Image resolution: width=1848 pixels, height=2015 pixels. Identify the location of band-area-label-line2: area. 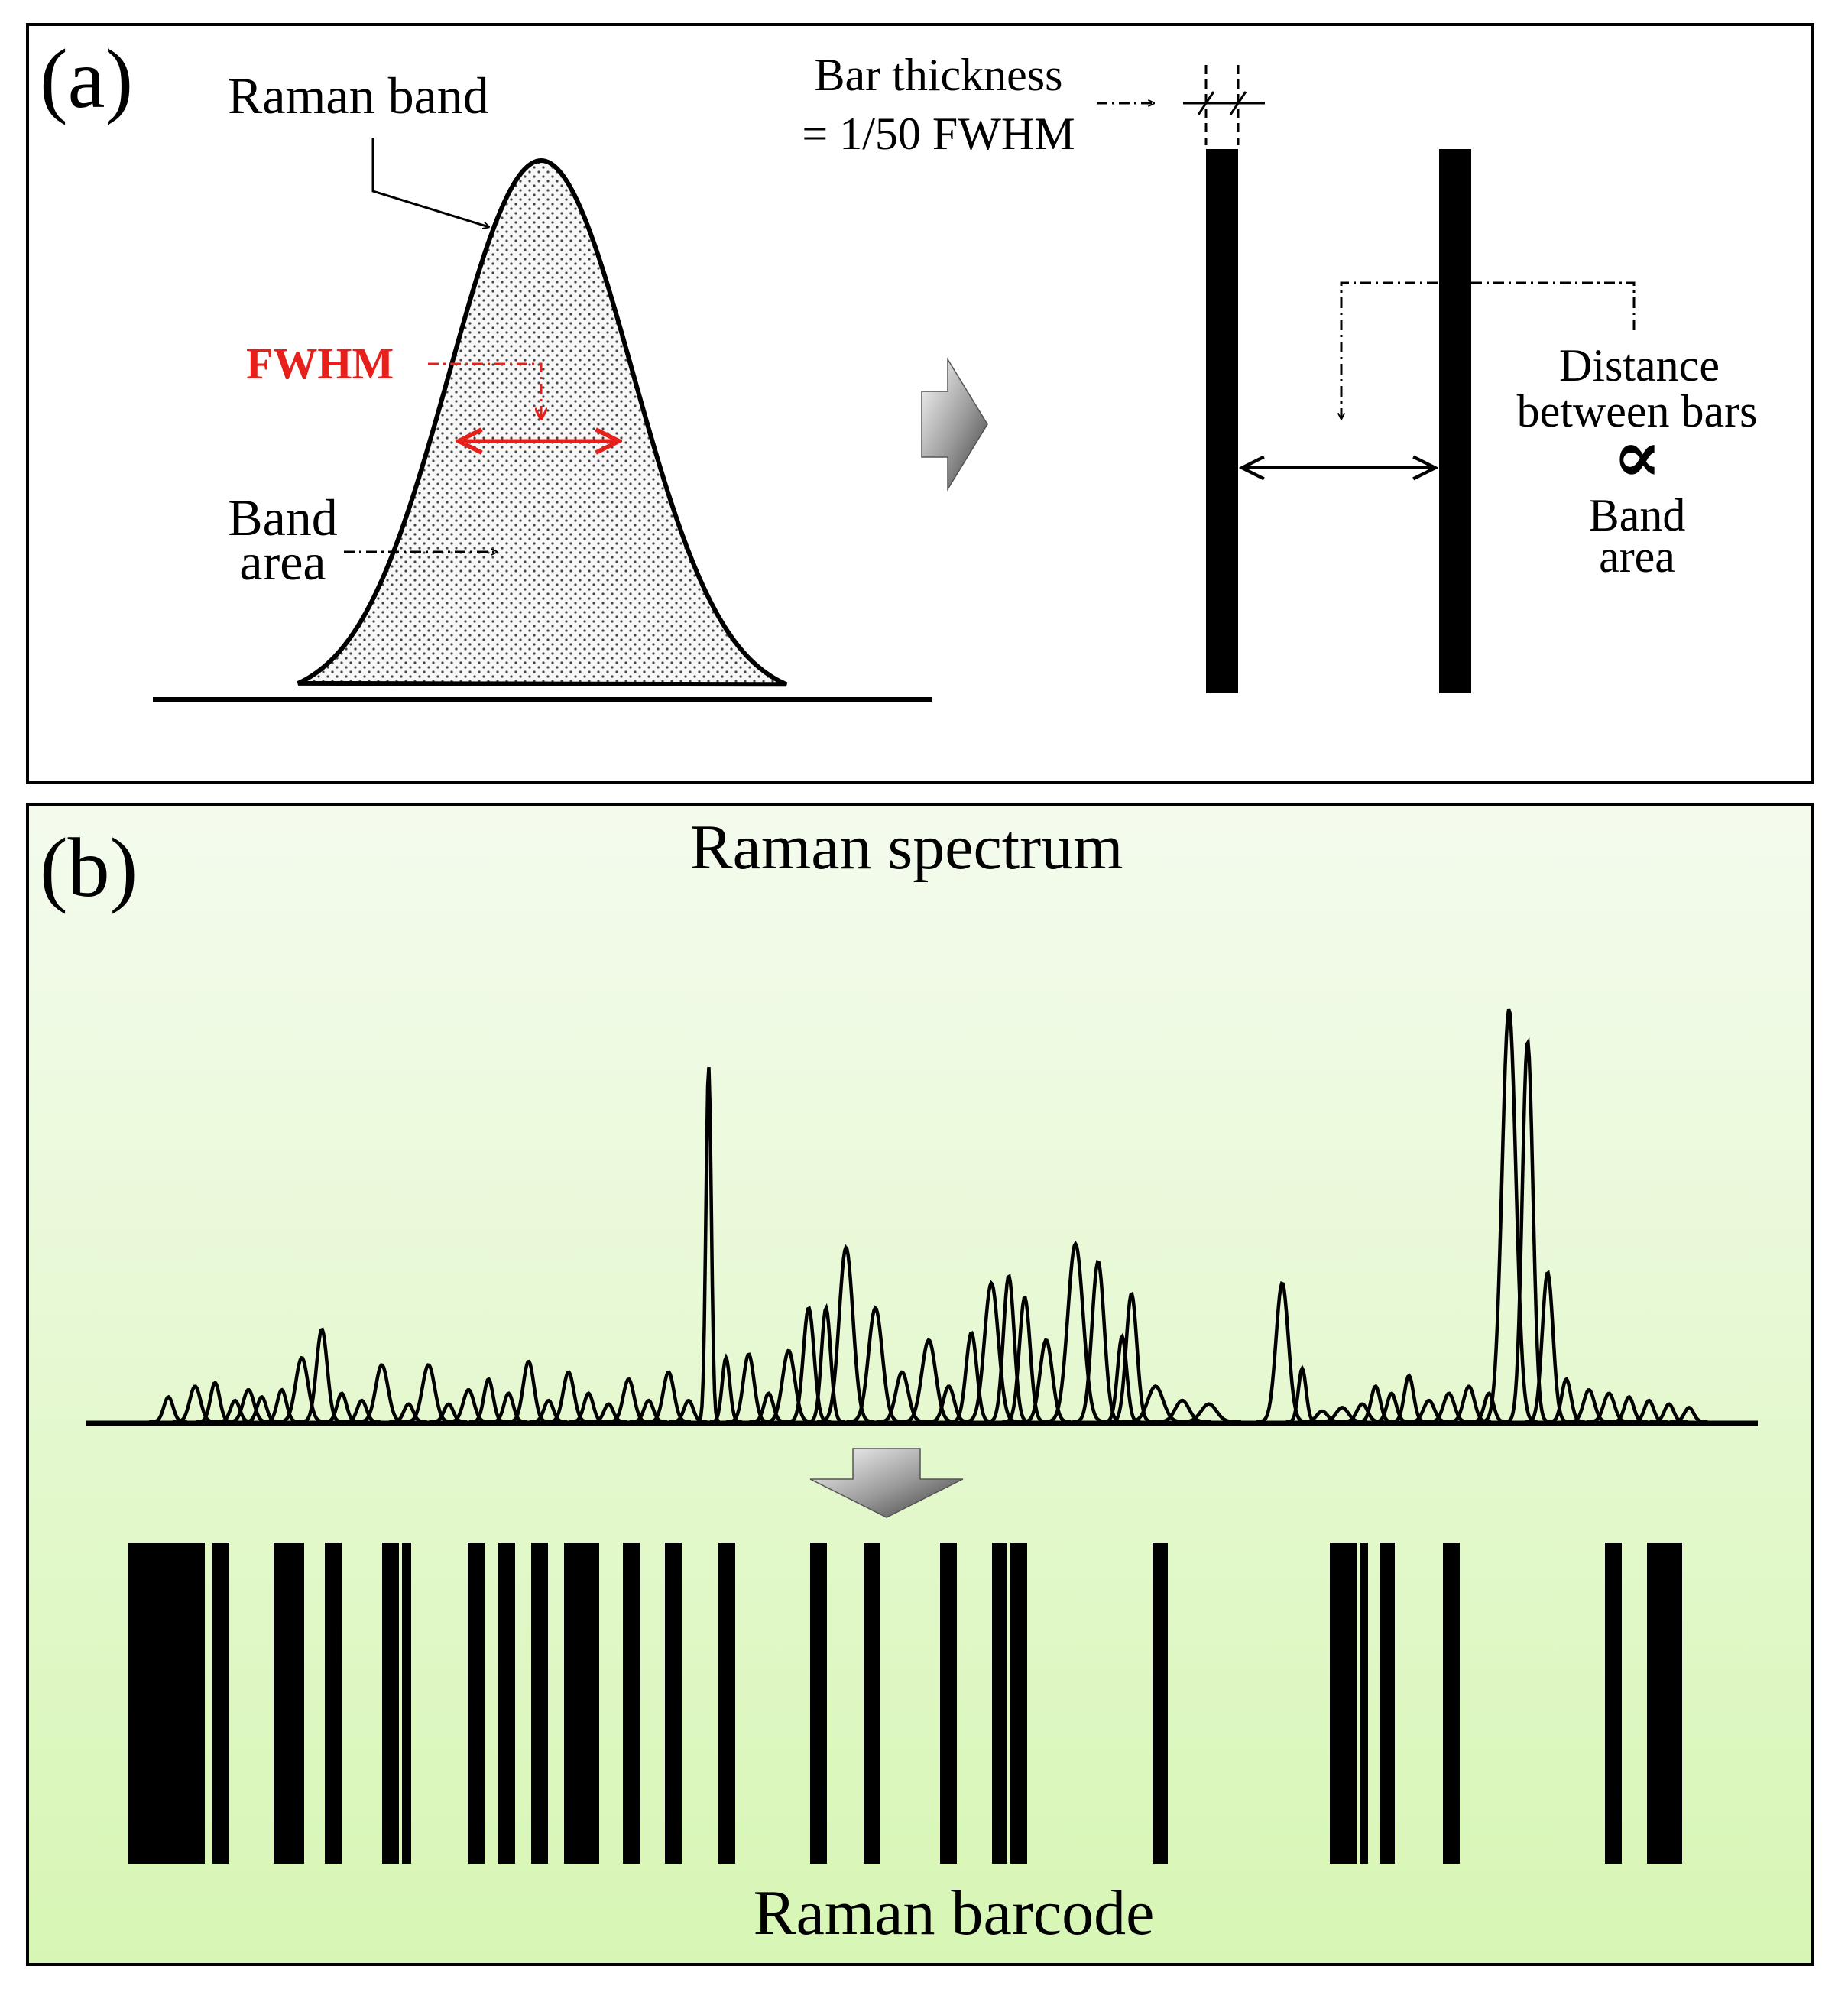
(282, 562).